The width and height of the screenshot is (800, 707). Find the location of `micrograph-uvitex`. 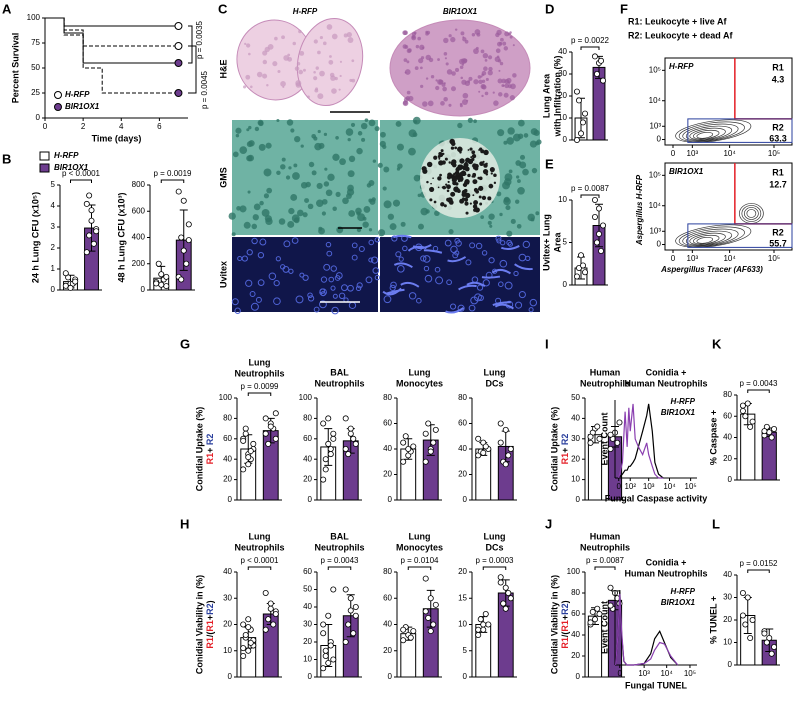

micrograph-uvitex is located at coordinates (305, 274).